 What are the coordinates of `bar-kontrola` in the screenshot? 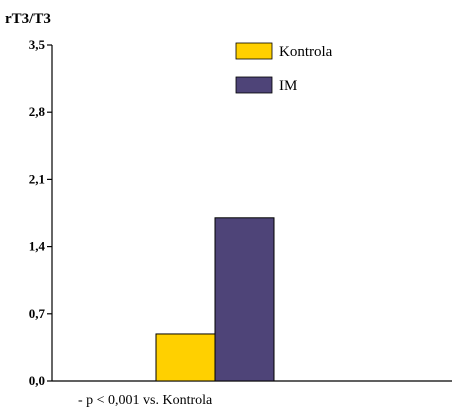 It's located at (185, 357).